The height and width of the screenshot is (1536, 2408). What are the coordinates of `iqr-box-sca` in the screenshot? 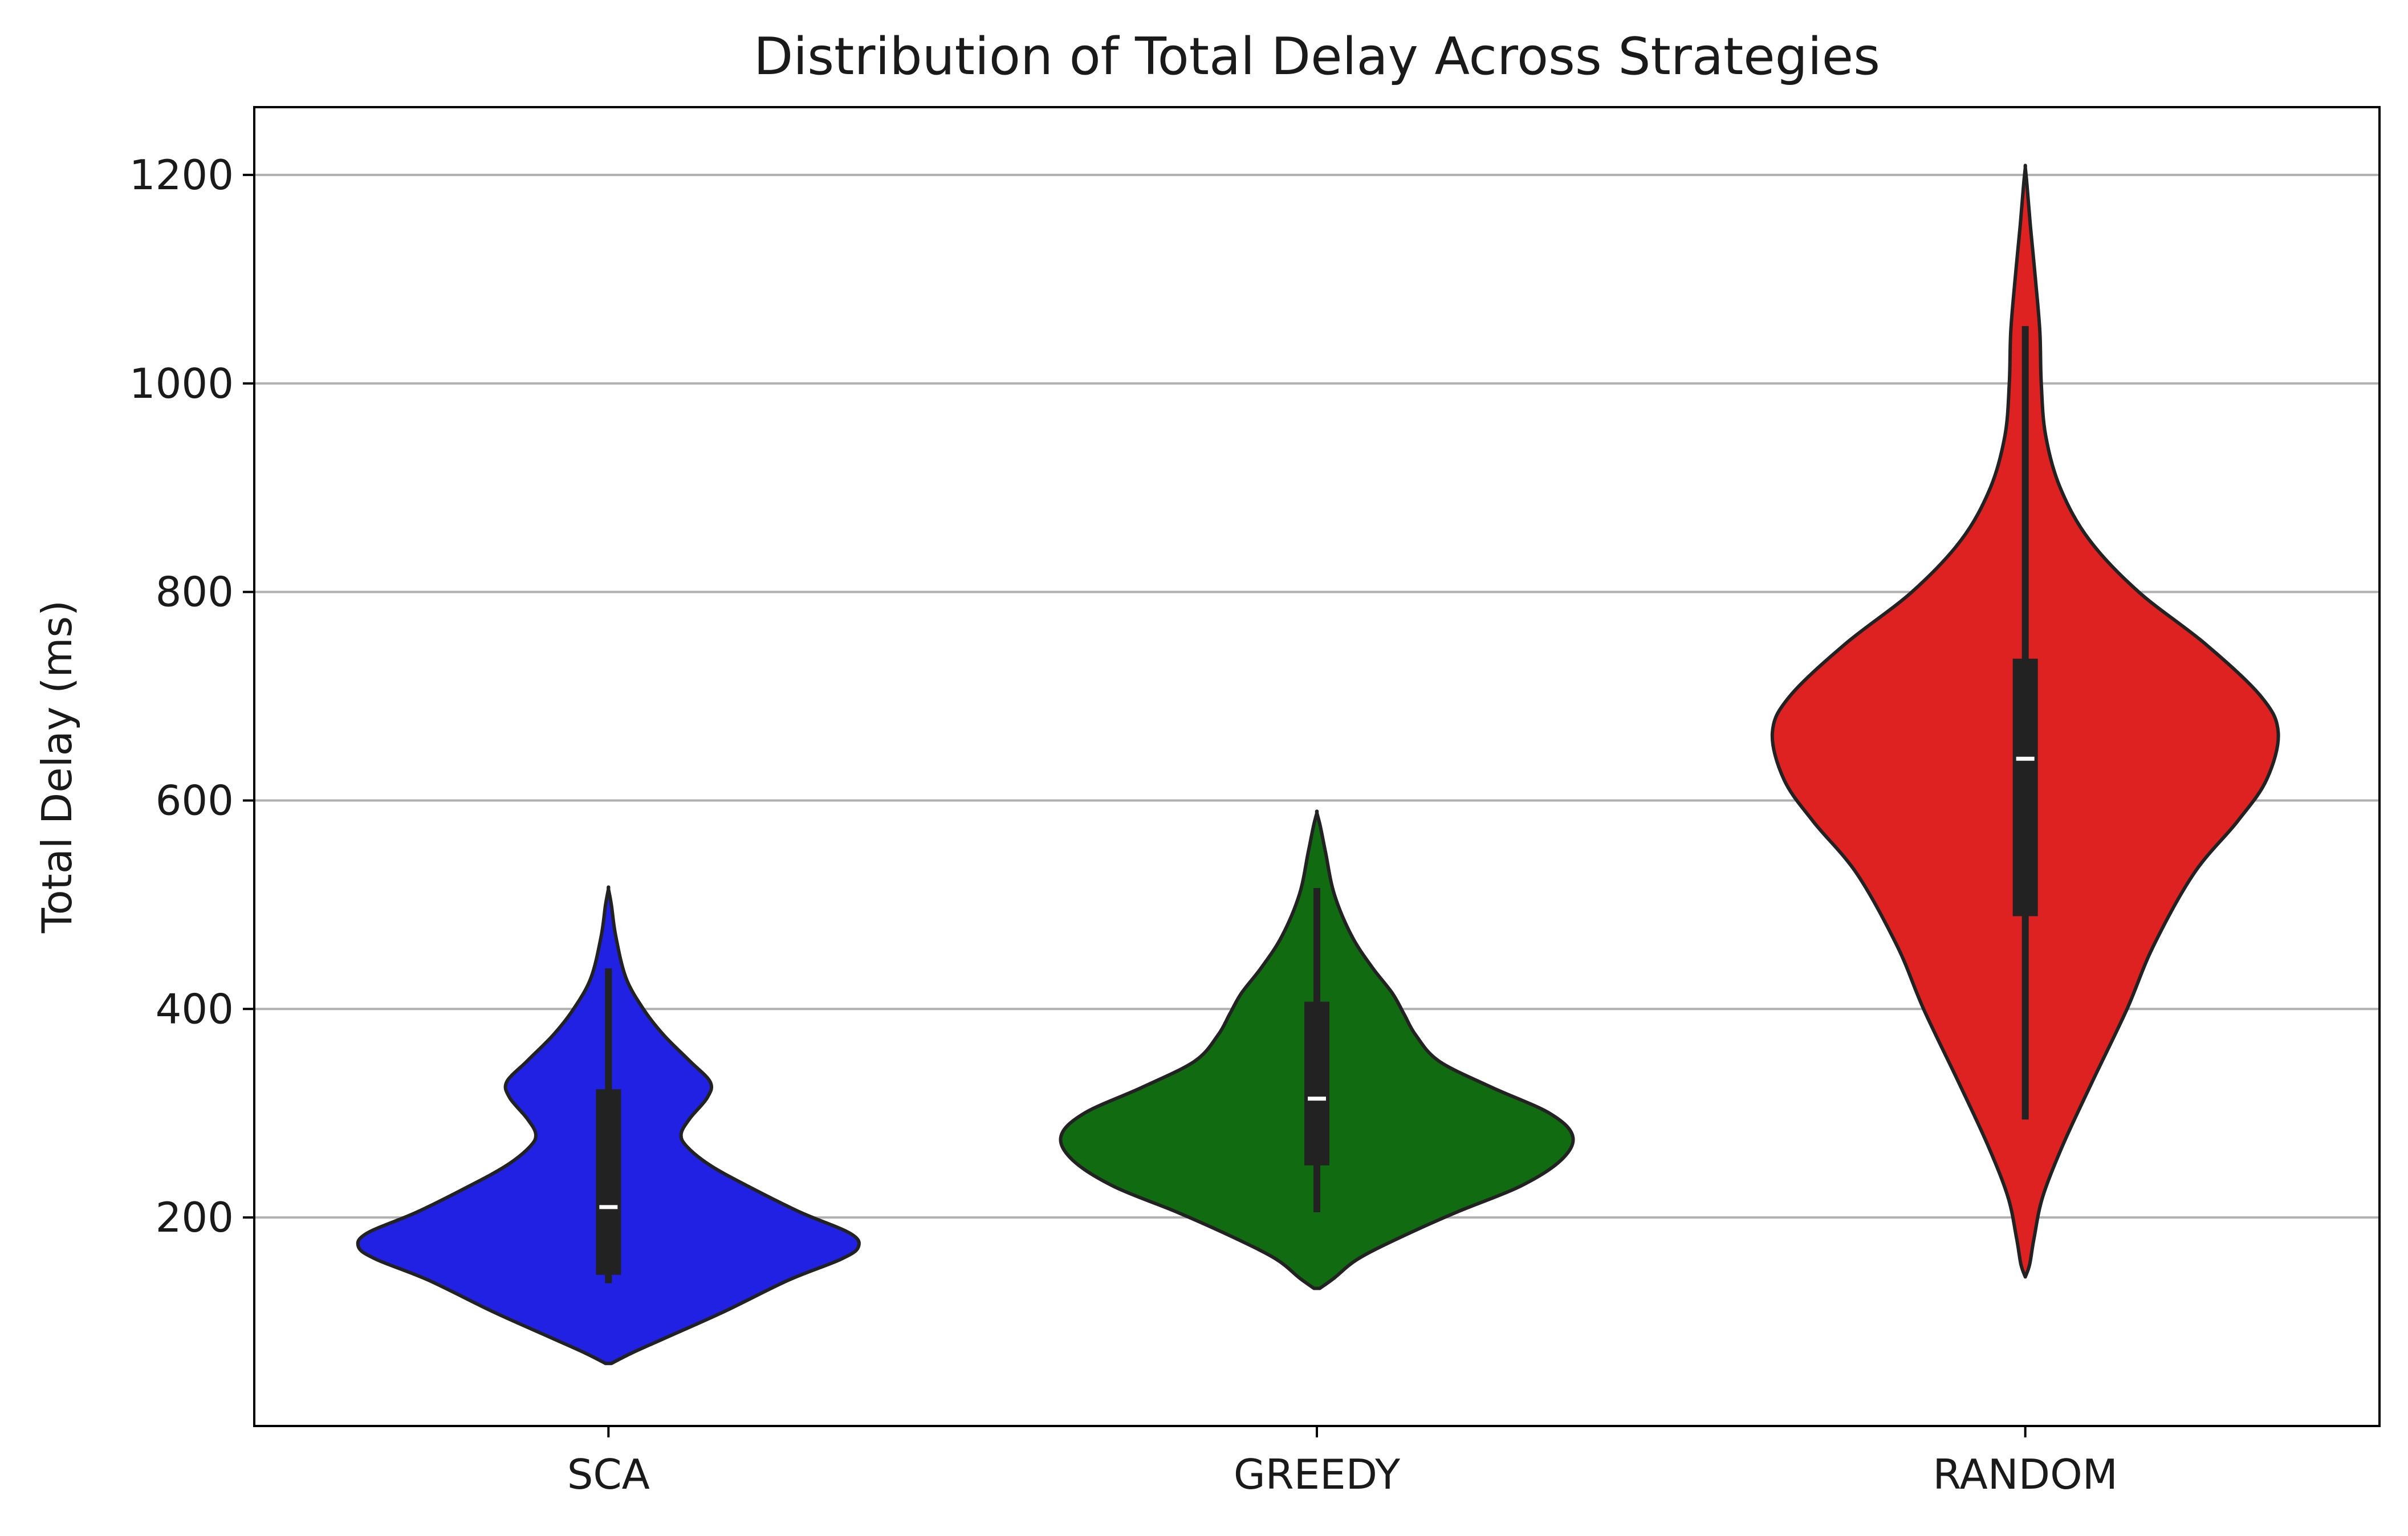 It's located at (608, 1182).